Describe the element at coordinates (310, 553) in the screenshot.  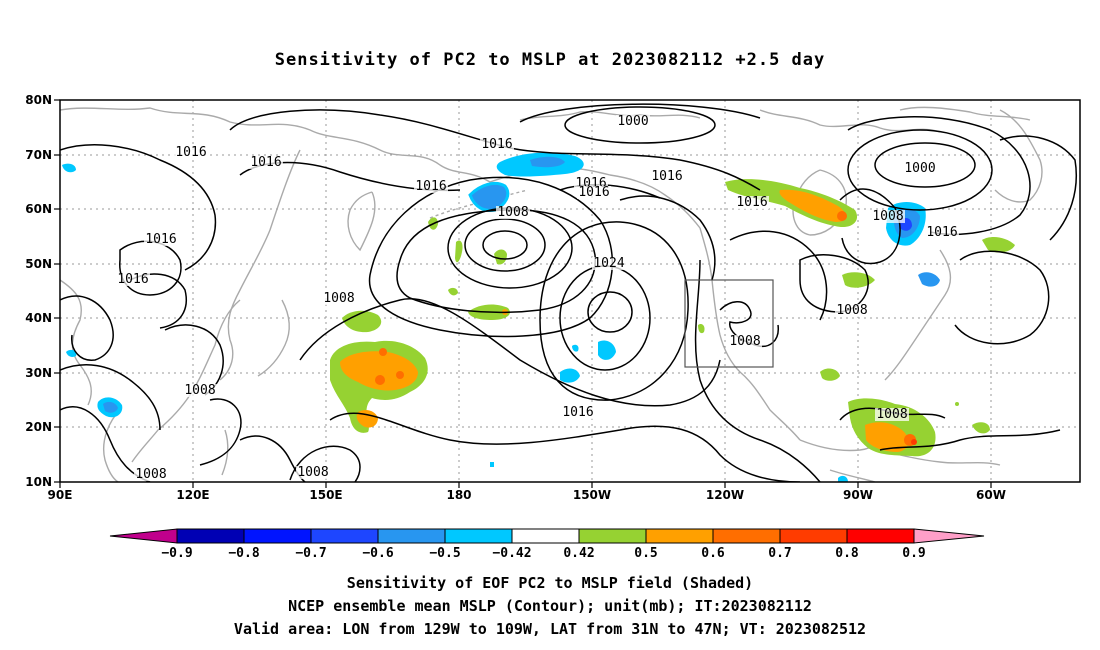
I see `colorbar-label: −0.7` at that location.